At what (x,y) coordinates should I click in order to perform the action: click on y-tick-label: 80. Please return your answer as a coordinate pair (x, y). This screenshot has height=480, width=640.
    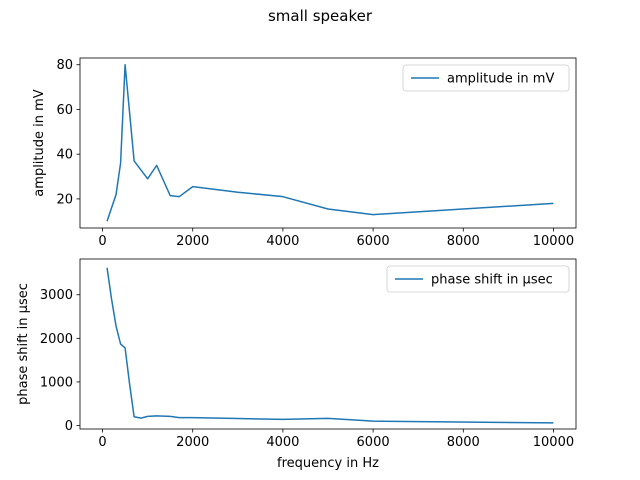
    Looking at the image, I should click on (64, 65).